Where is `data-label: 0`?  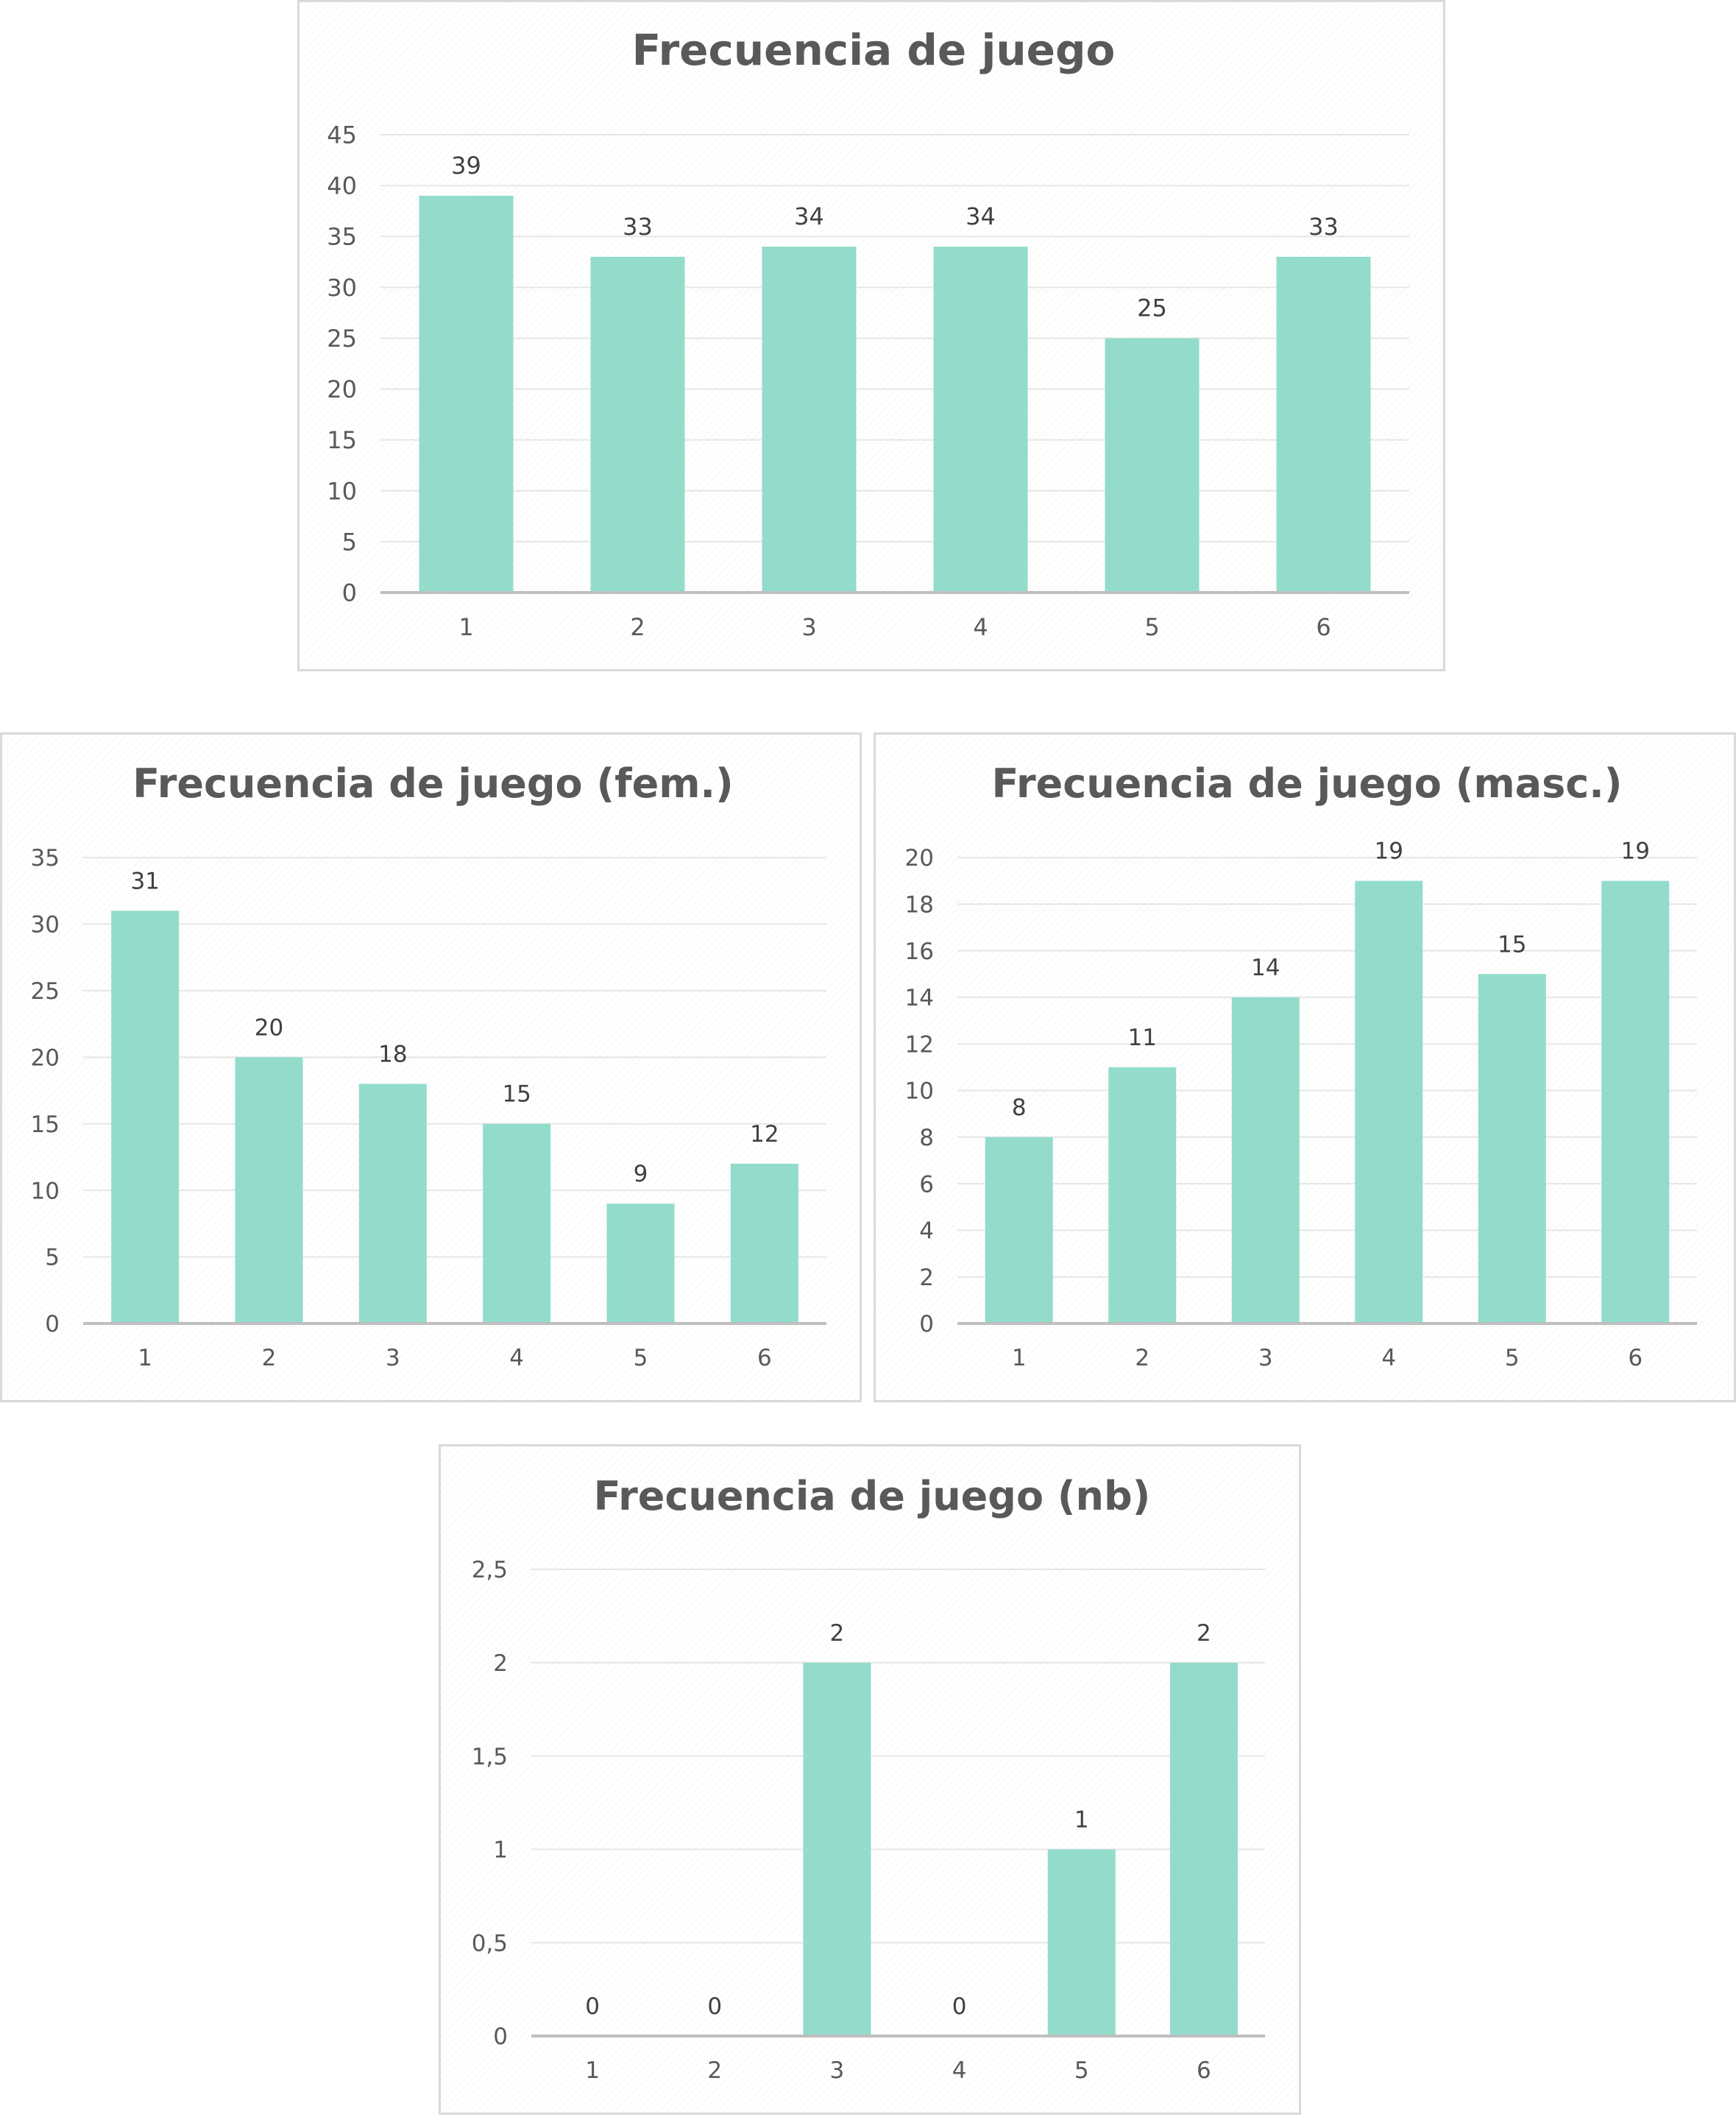
data-label: 0 is located at coordinates (592, 2006).